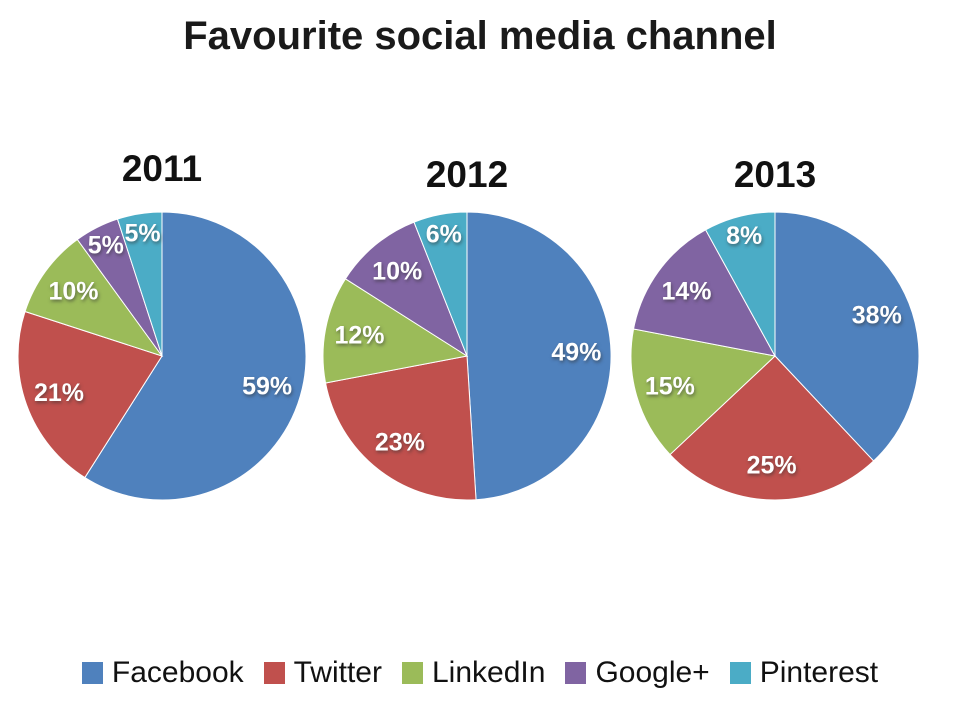 The height and width of the screenshot is (720, 960). I want to click on legend-item-googleplus: Google+, so click(637, 672).